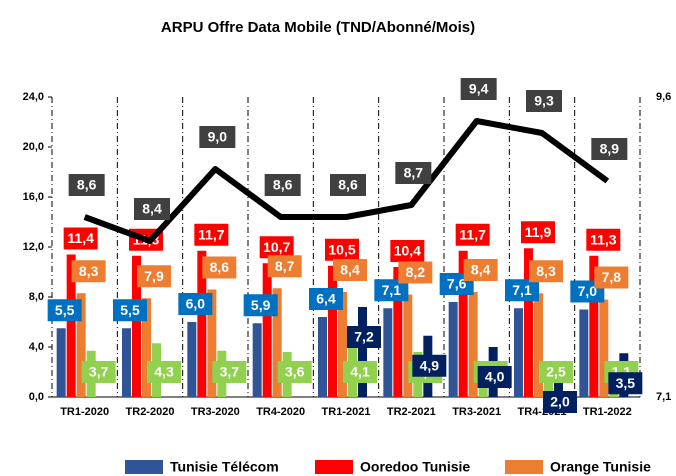 The width and height of the screenshot is (676, 476). I want to click on y-tick-label: 24,0, so click(33, 97).